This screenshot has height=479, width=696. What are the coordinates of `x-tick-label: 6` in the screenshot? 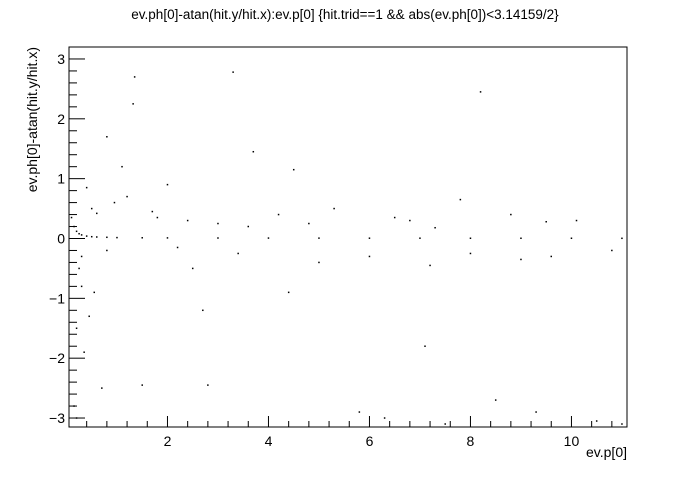 It's located at (370, 441).